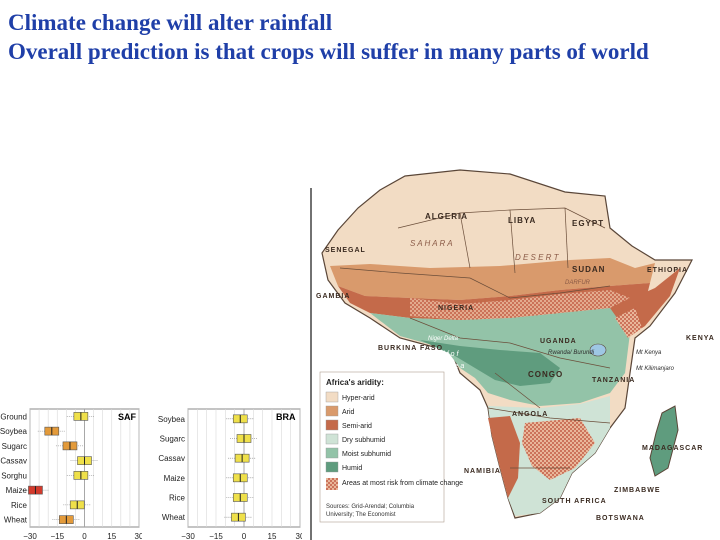 The height and width of the screenshot is (540, 720). I want to click on east-risk-area, so click(628, 323).